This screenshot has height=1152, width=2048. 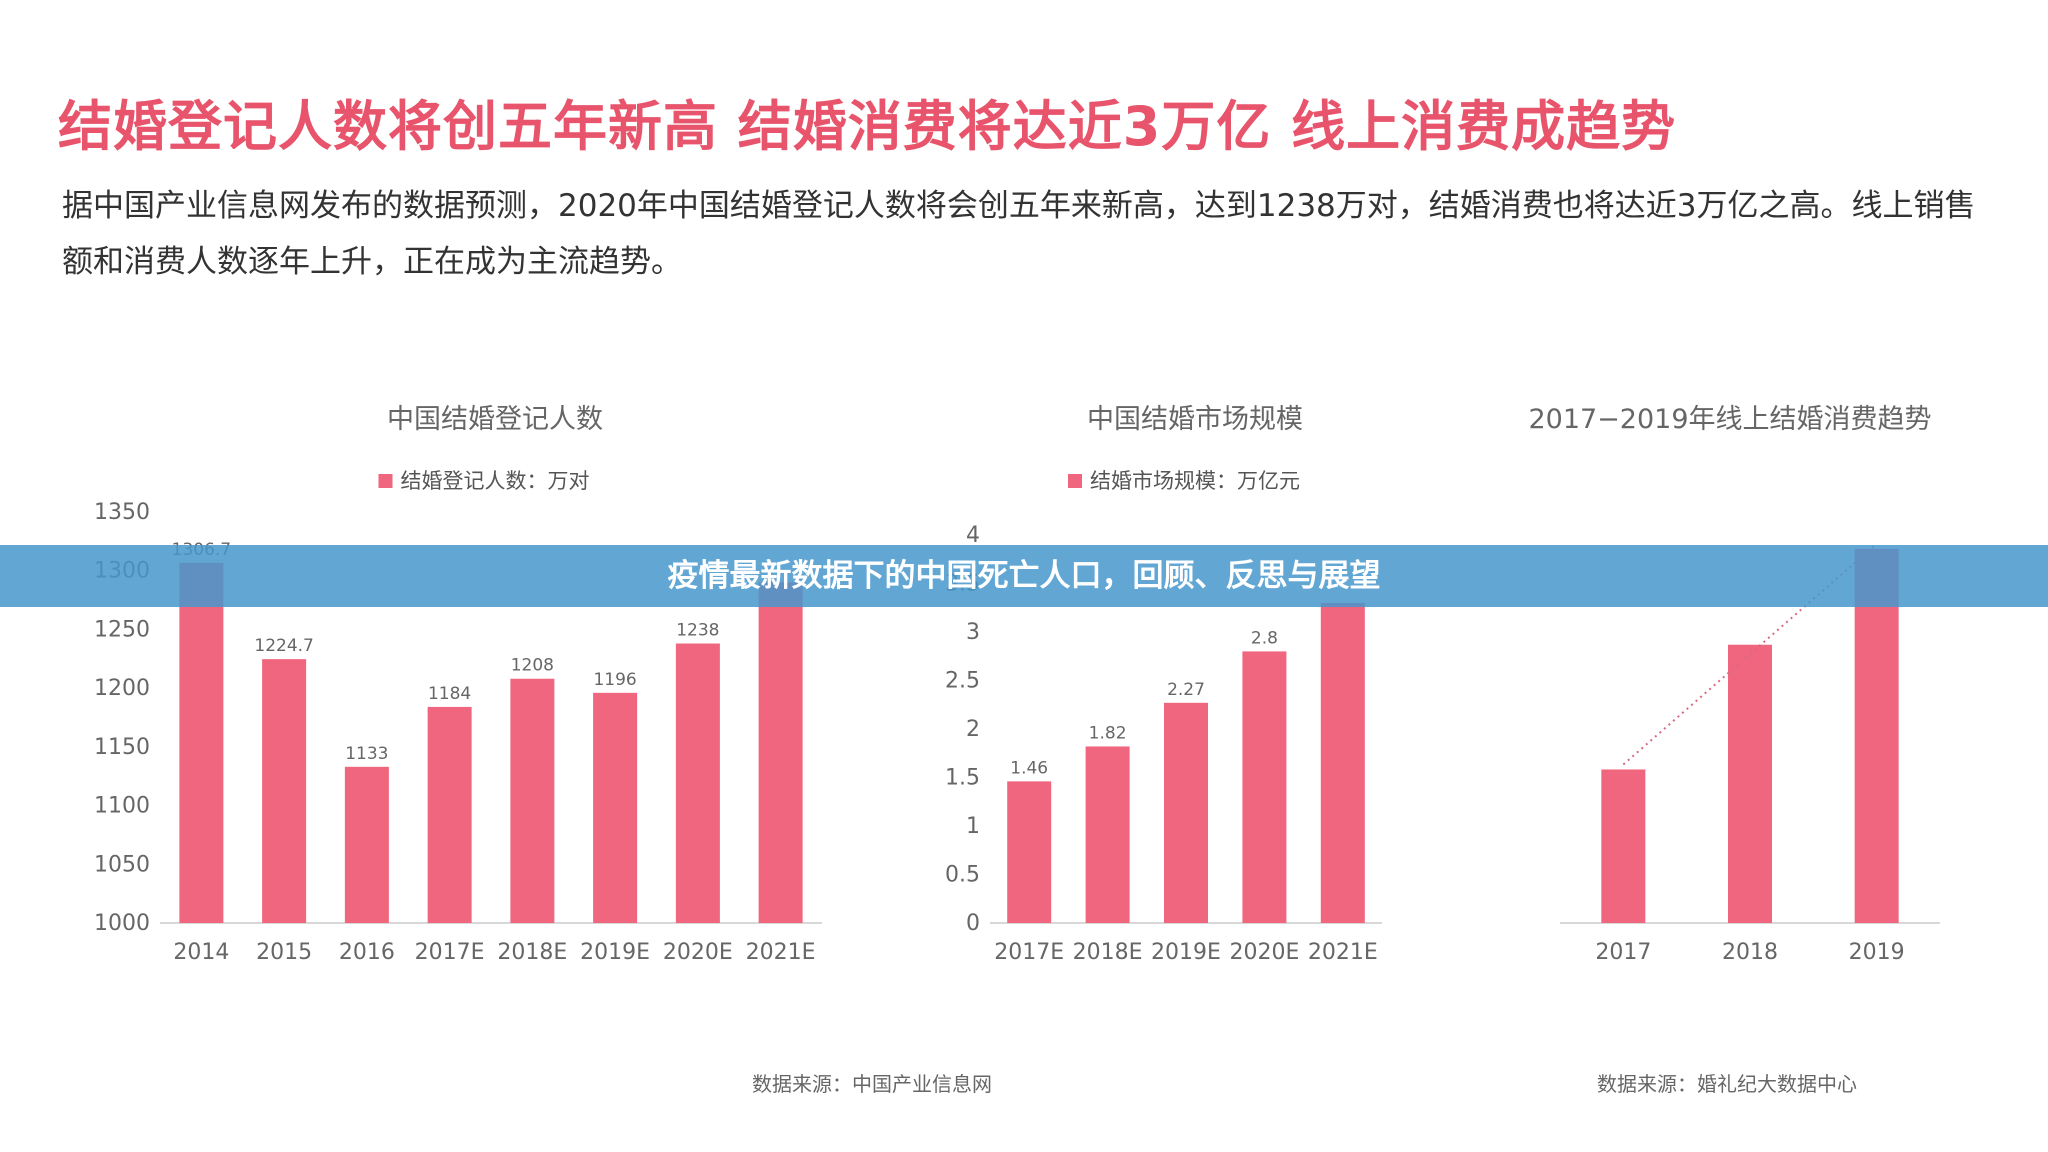 What do you see at coordinates (122, 512) in the screenshot?
I see `y-tick-label: 1350` at bounding box center [122, 512].